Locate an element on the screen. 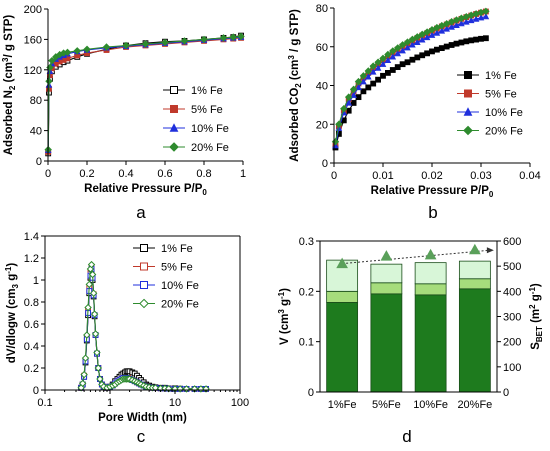 The image size is (550, 451). x-axis-label-main: Relative Pressure P/P is located at coordinates (143, 189).